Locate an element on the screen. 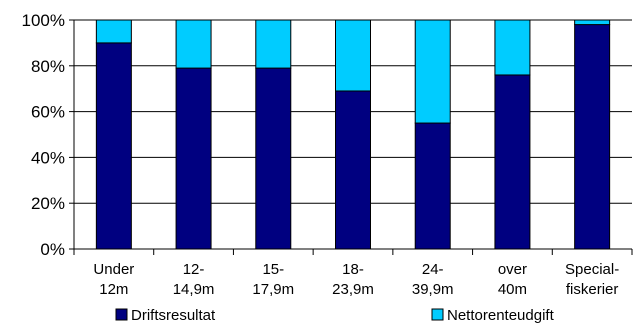 The image size is (641, 326). x-tick-label: 18- is located at coordinates (353, 269).